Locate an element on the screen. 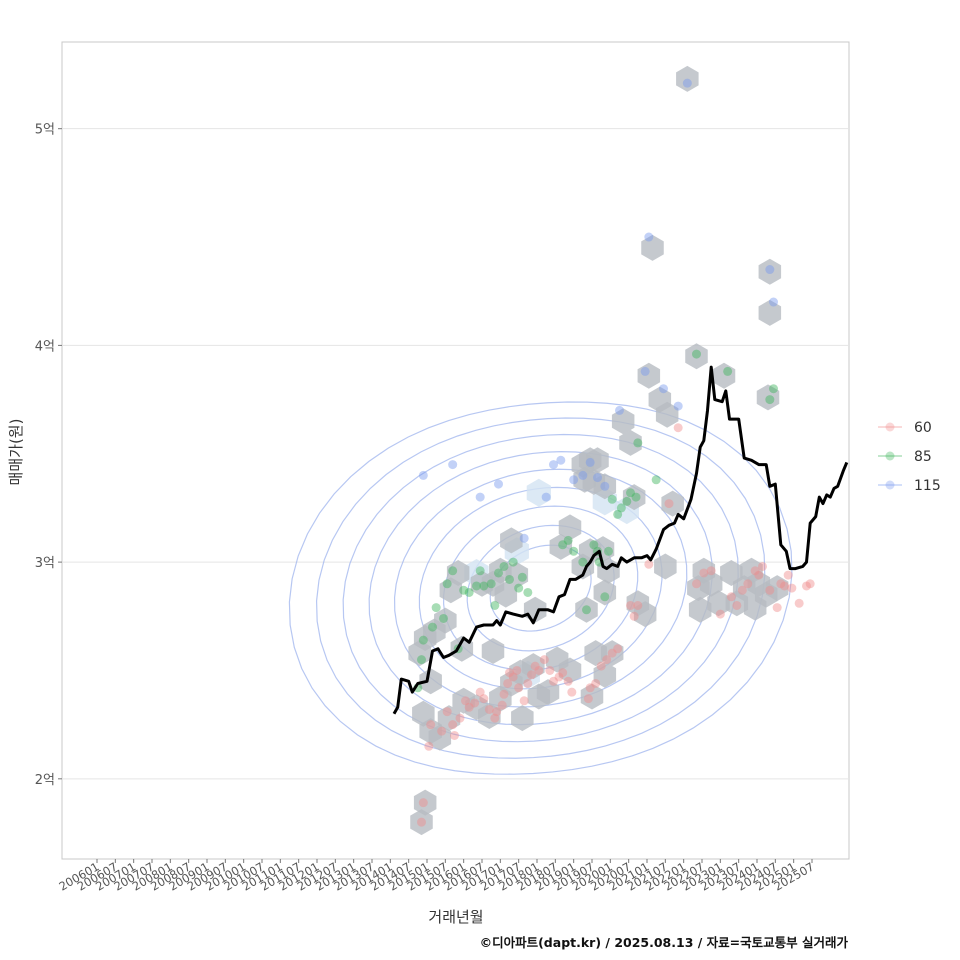  y-tick-label: 4억 is located at coordinates (45, 346).